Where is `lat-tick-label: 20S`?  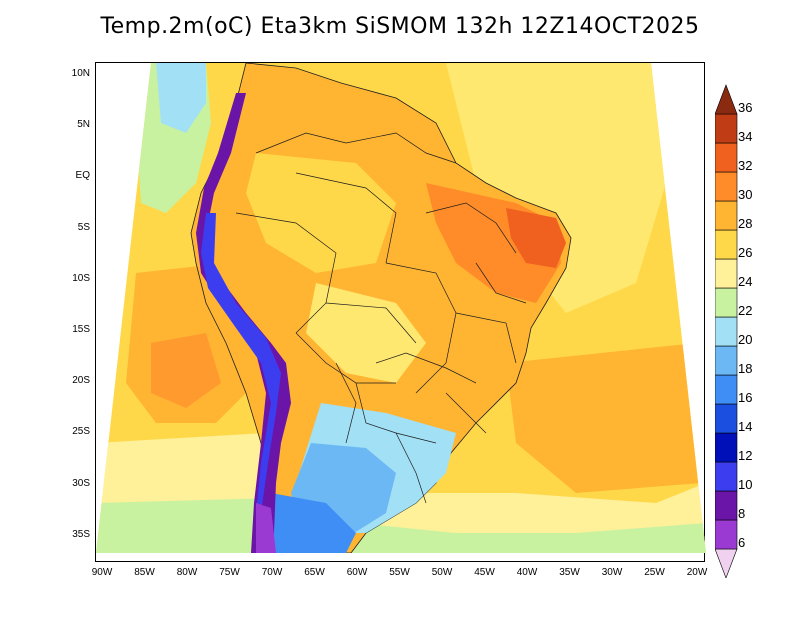
lat-tick-label: 20S is located at coordinates (81, 381).